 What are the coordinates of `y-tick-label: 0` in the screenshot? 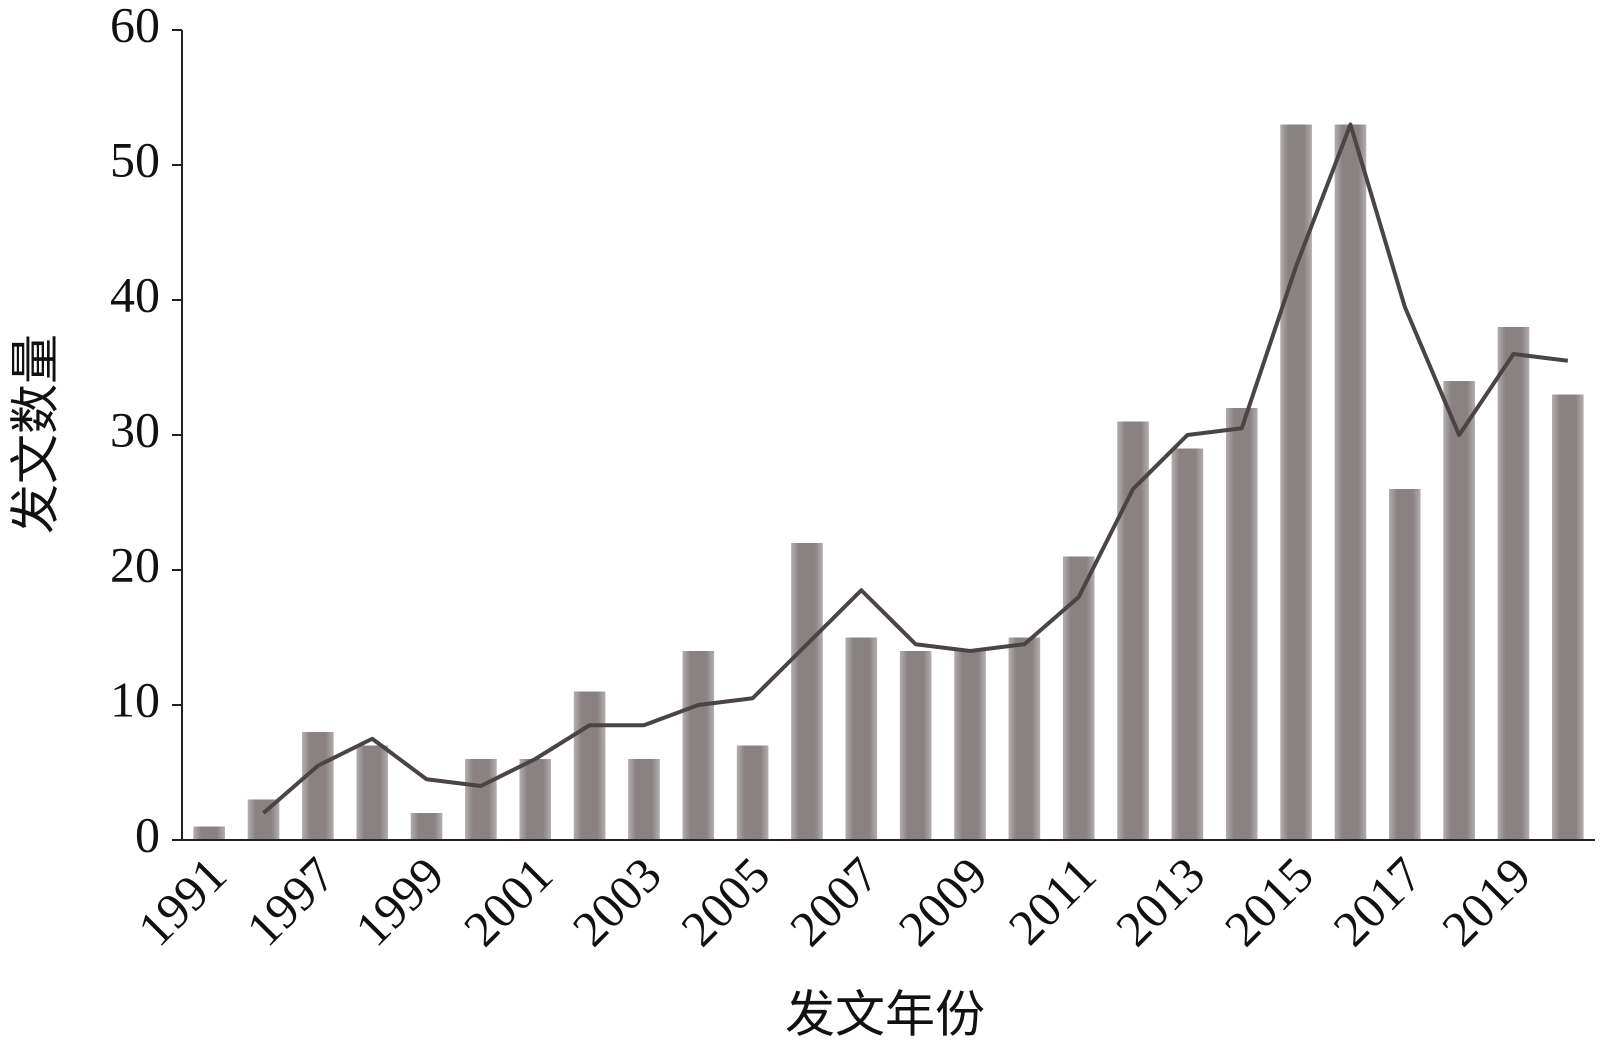 It's located at (147, 834).